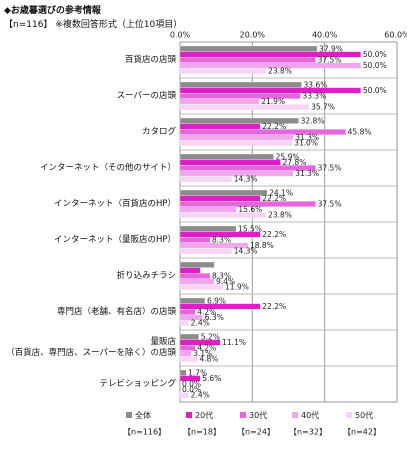  What do you see at coordinates (250, 228) in the screenshot?
I see `value-label: 15.5%` at bounding box center [250, 228].